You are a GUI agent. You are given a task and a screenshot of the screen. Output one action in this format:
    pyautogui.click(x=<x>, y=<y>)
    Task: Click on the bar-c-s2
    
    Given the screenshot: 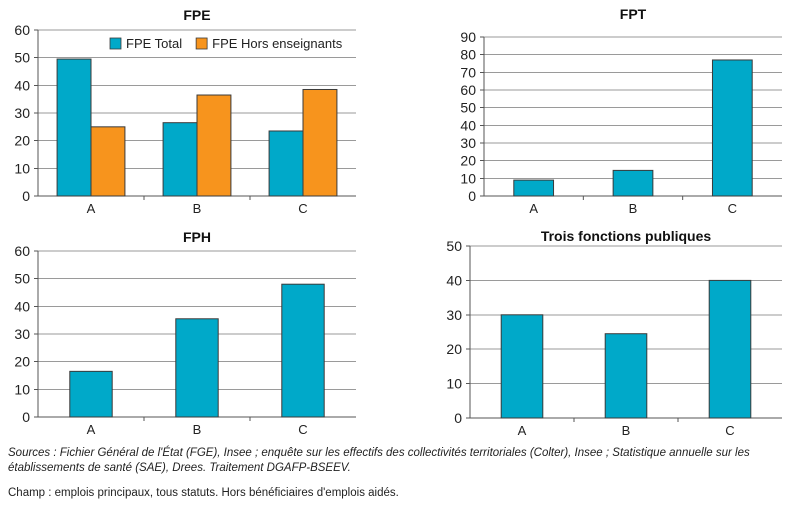 What is the action you would take?
    pyautogui.click(x=320, y=142)
    